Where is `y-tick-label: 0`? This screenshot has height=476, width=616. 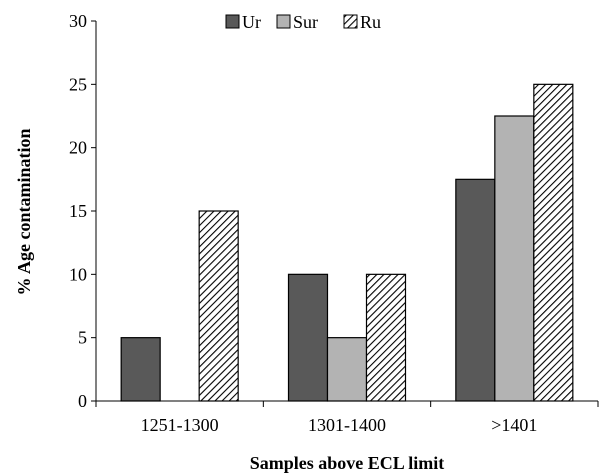 y-tick-label: 0 is located at coordinates (82, 401).